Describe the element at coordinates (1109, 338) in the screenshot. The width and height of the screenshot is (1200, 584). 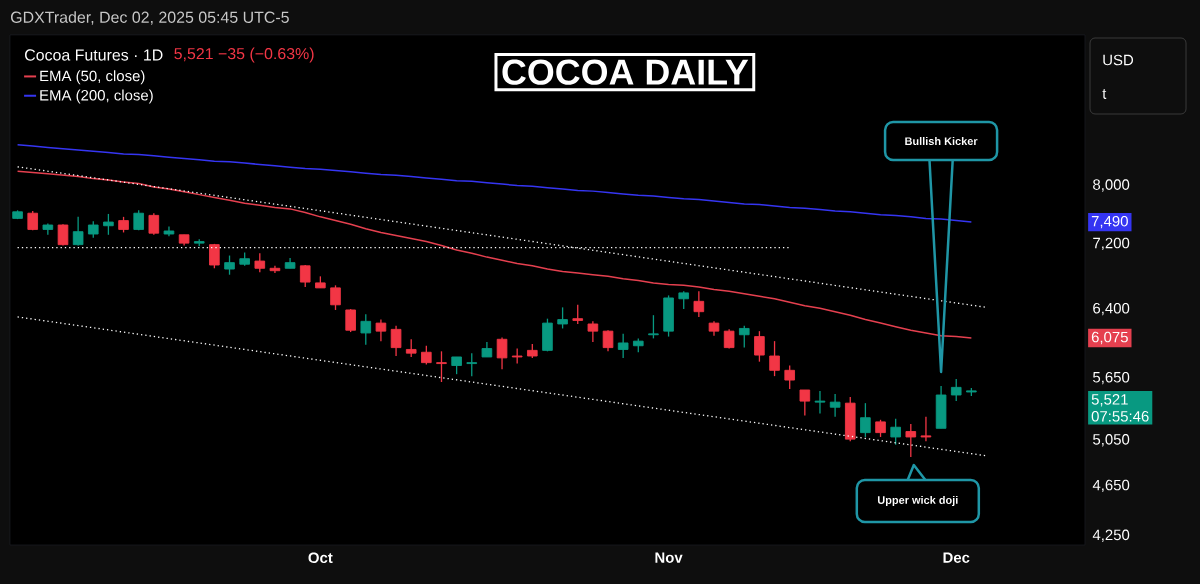
I see `text: 6,075` at that location.